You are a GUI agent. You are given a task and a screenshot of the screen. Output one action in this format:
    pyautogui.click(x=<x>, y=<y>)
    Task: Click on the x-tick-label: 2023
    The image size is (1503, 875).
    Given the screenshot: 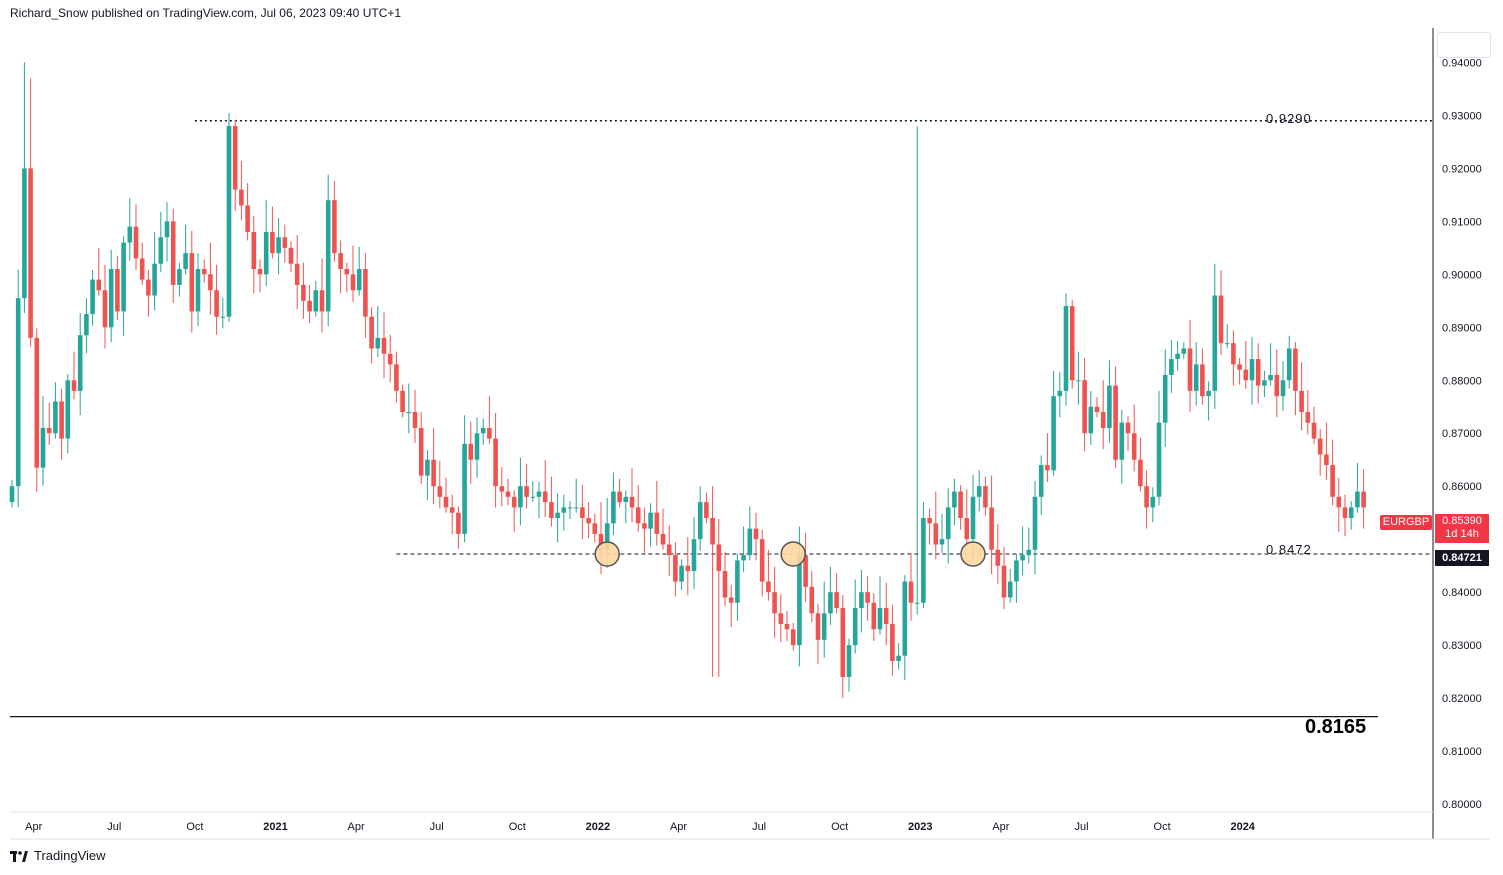 What is the action you would take?
    pyautogui.click(x=920, y=827)
    